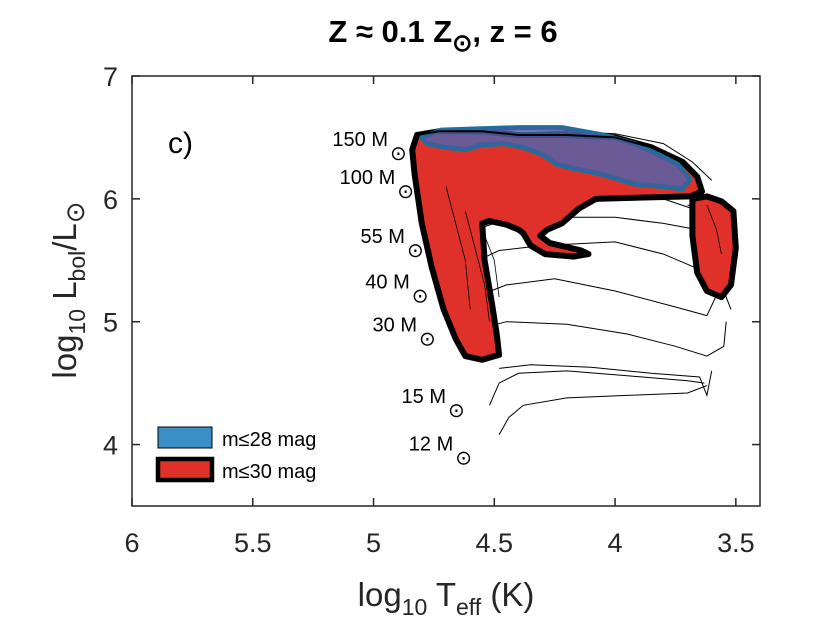 The image size is (840, 630). Describe the element at coordinates (368, 178) in the screenshot. I see `mass-label: 100 M` at that location.